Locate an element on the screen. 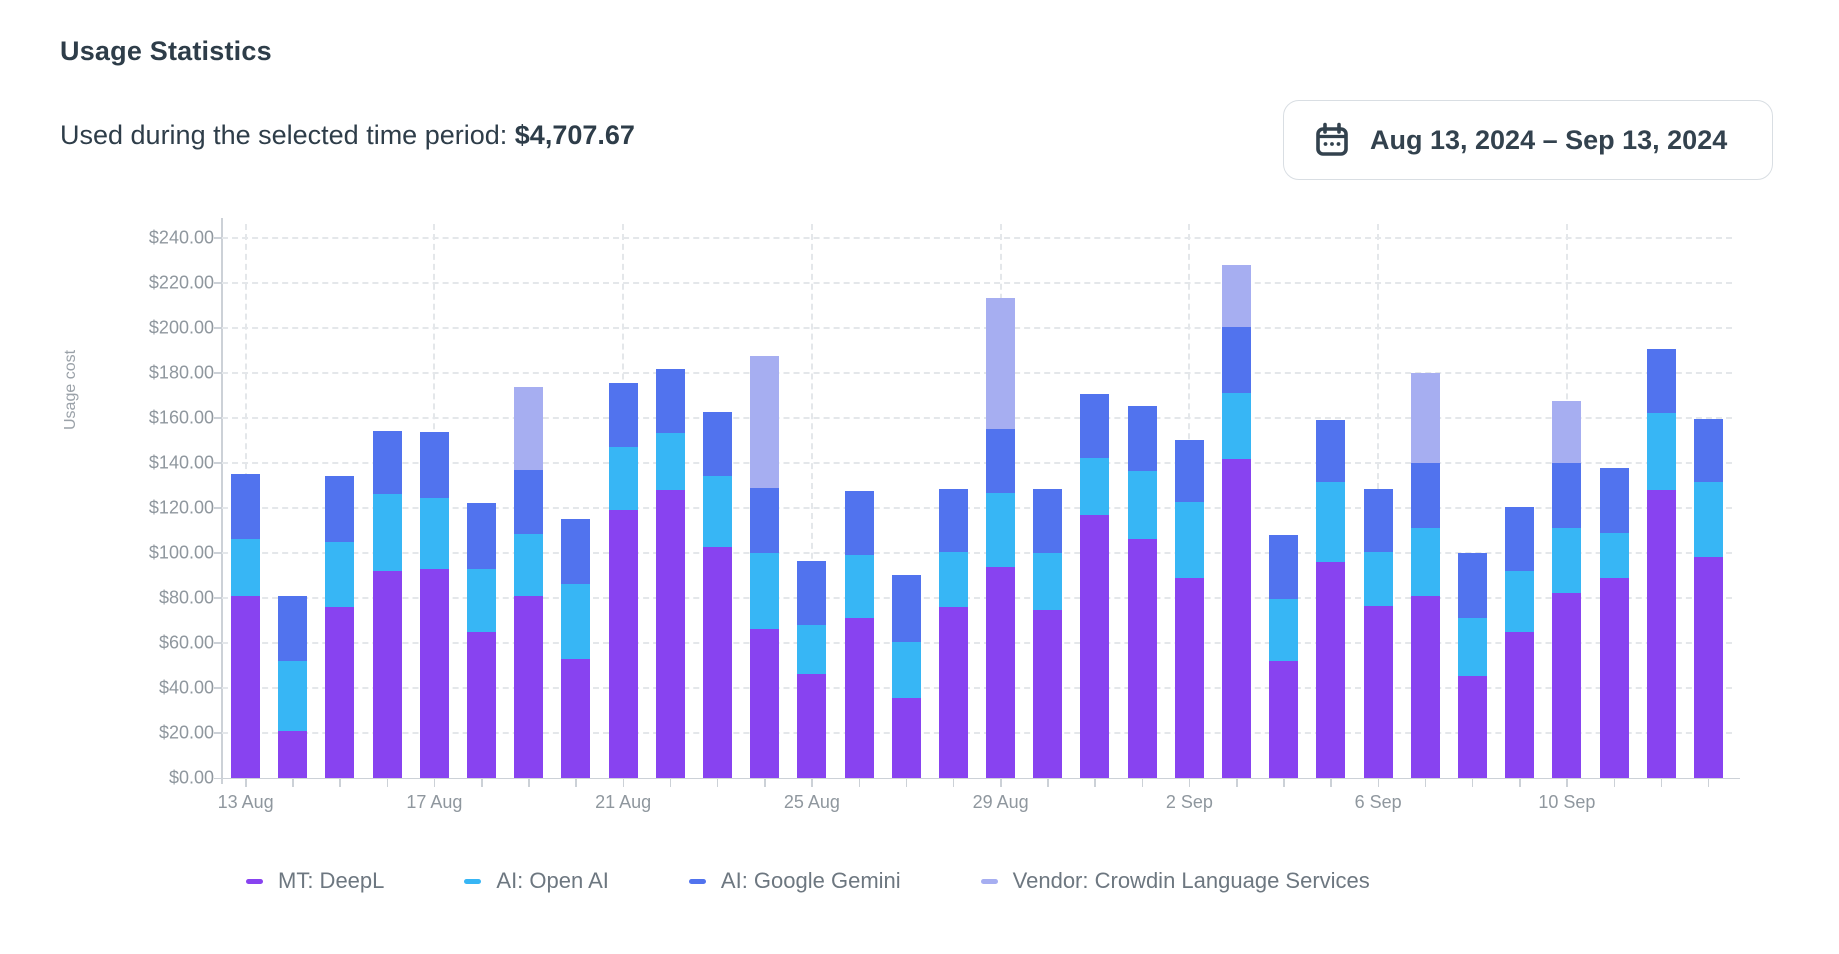 This screenshot has height=954, width=1839. bar-29-aug is located at coordinates (1001, 538).